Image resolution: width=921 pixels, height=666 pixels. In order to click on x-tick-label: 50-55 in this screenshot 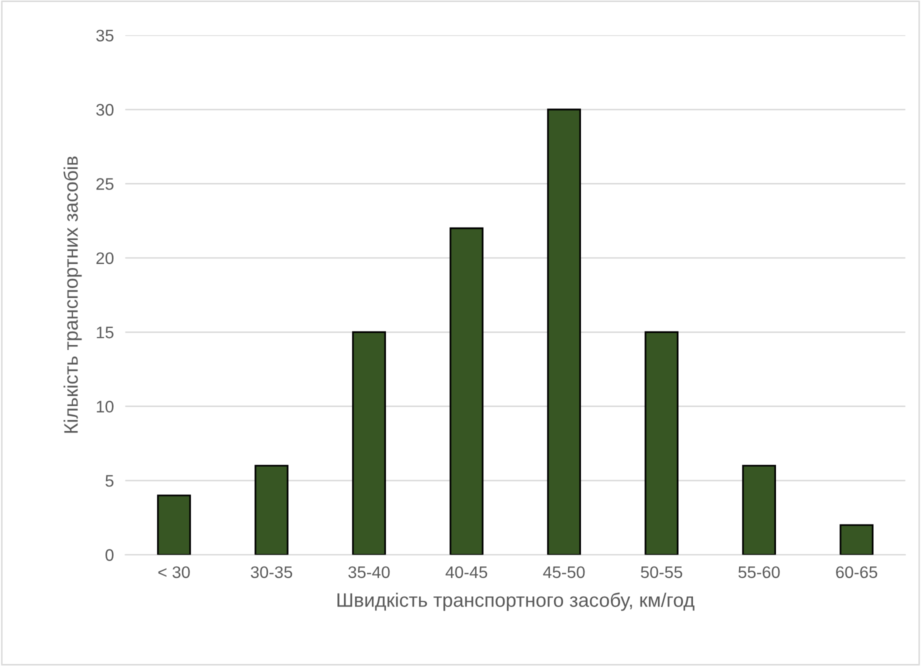, I will do `click(661, 572)`.